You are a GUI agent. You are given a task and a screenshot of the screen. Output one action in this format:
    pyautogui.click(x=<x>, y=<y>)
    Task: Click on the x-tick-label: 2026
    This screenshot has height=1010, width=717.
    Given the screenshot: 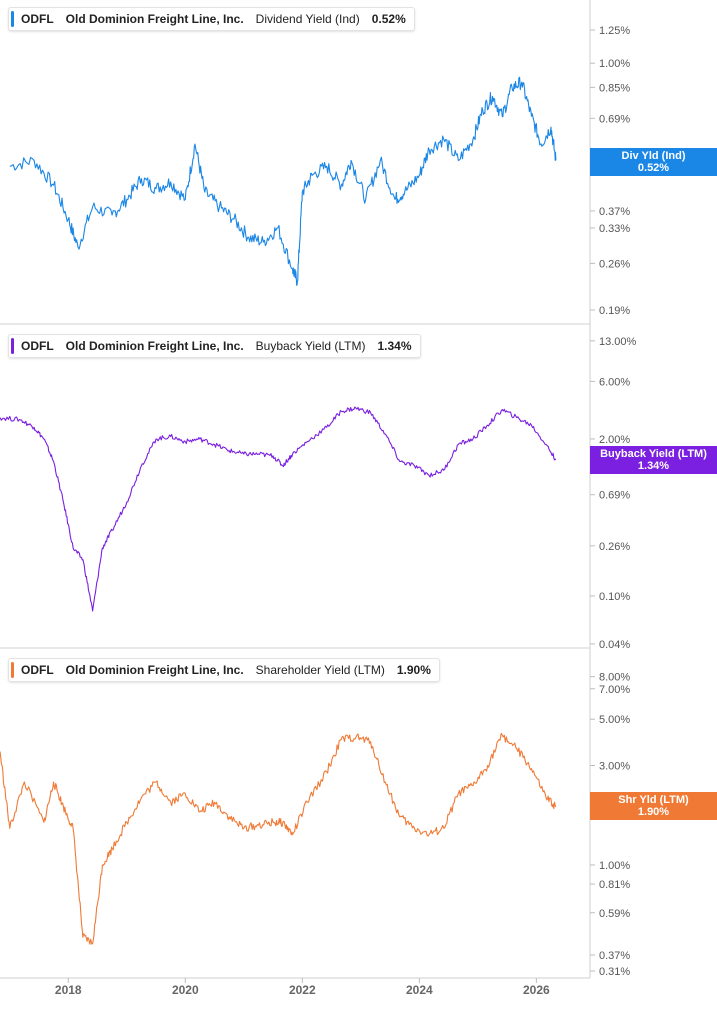 What is the action you would take?
    pyautogui.click(x=536, y=990)
    